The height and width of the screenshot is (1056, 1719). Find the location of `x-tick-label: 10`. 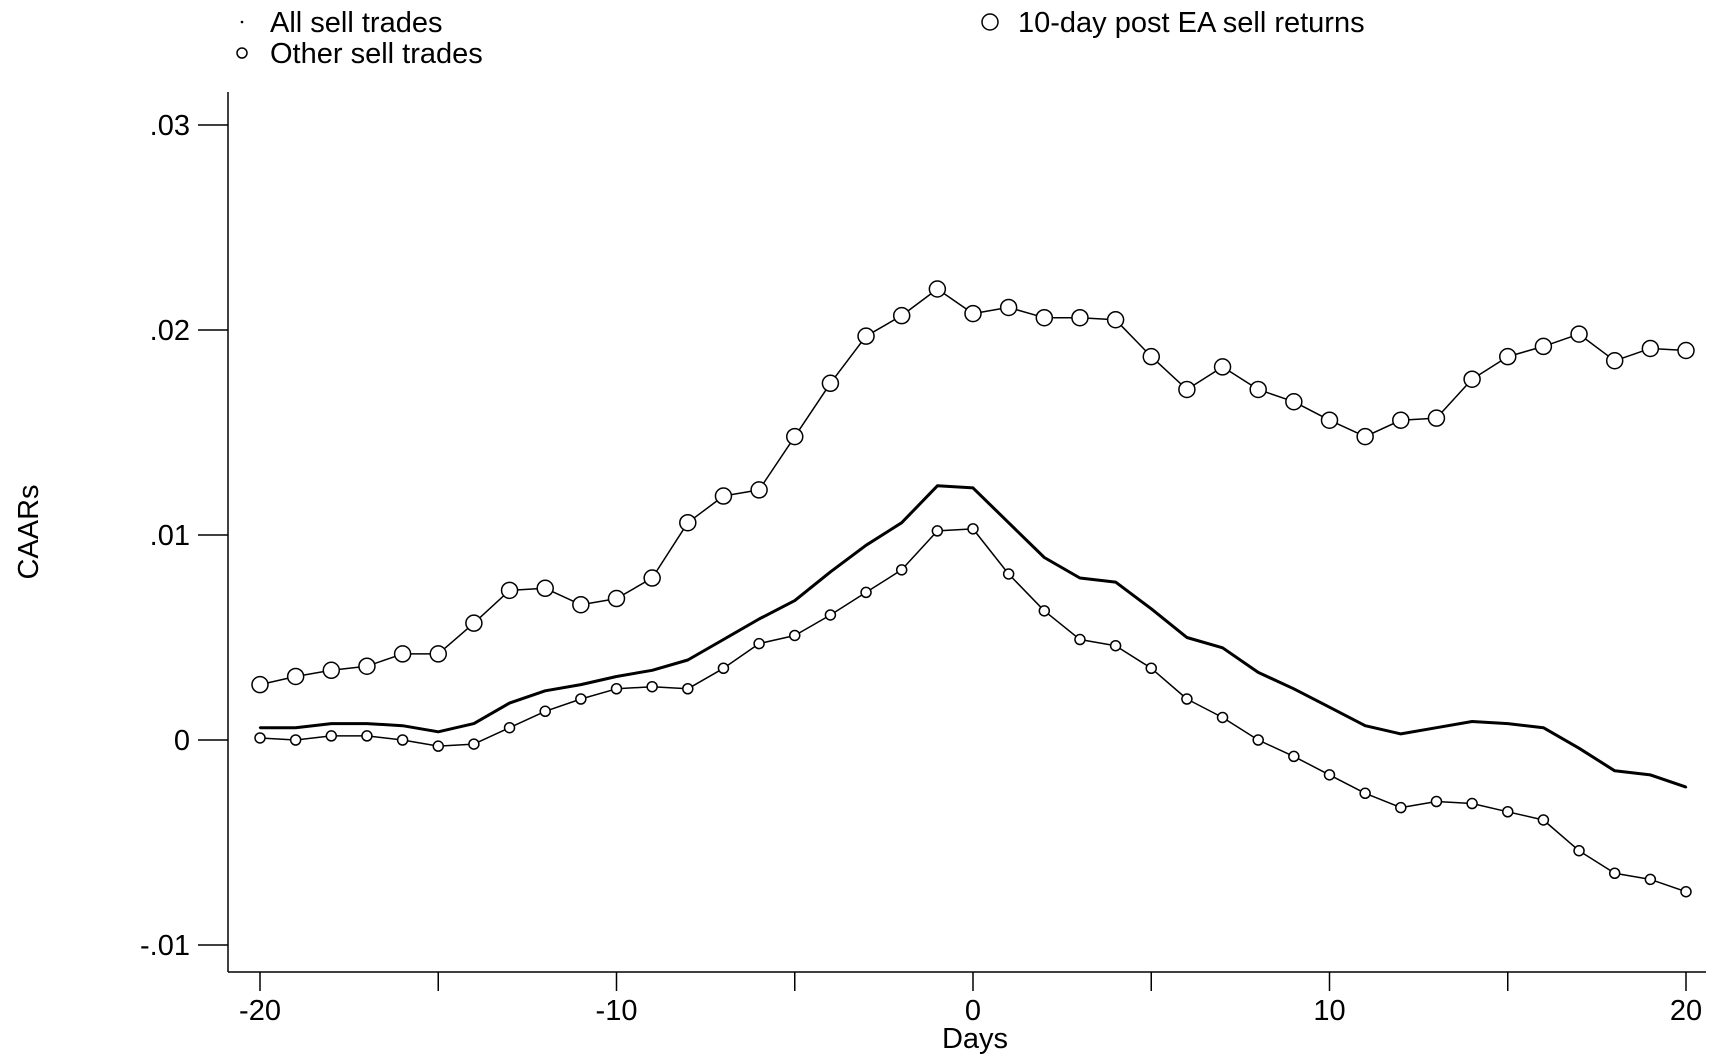

x-tick-label: 10 is located at coordinates (1329, 1011).